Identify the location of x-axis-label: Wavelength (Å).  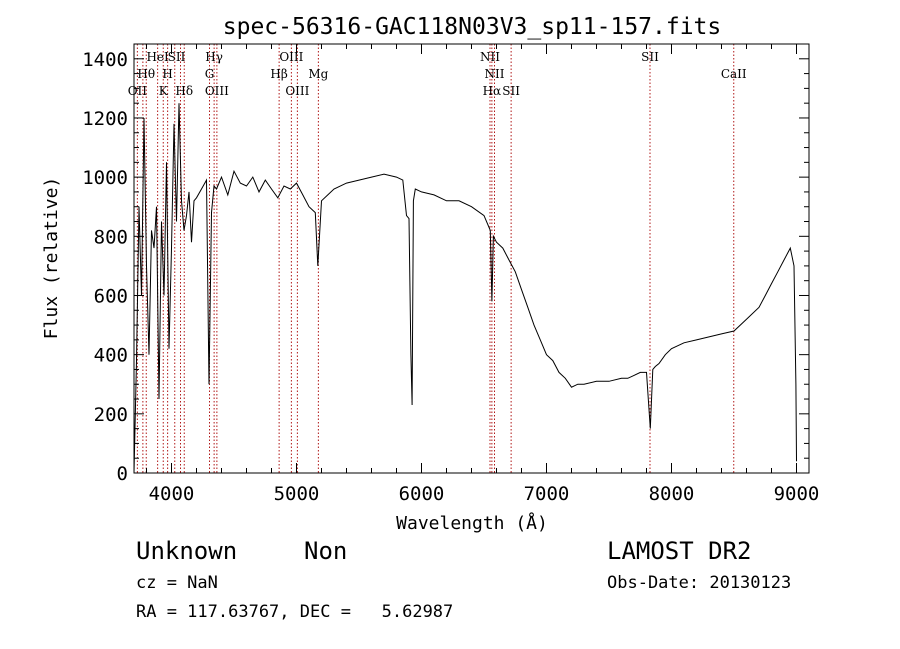
(472, 523).